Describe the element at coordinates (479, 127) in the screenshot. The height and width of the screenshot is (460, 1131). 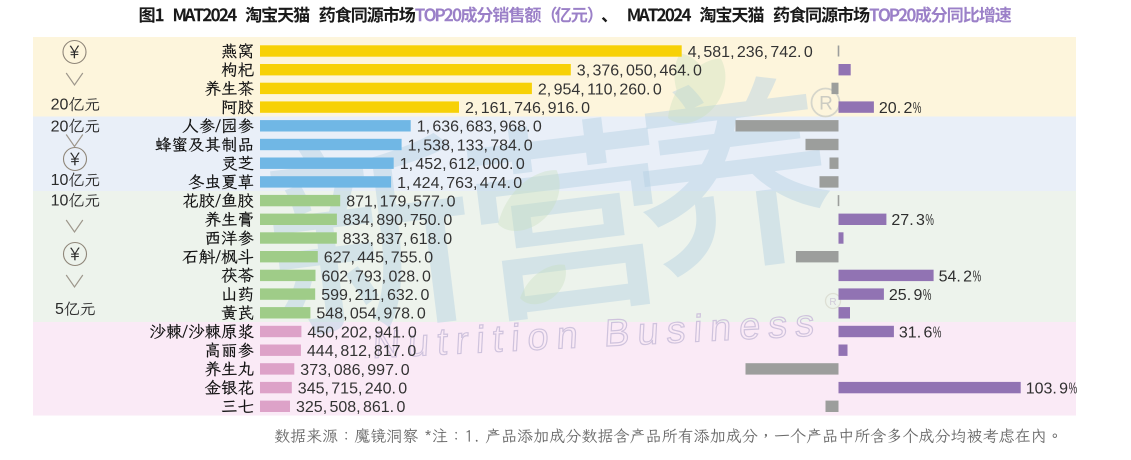
I see `svg-text: 1, 636, 683, 968. 0` at that location.